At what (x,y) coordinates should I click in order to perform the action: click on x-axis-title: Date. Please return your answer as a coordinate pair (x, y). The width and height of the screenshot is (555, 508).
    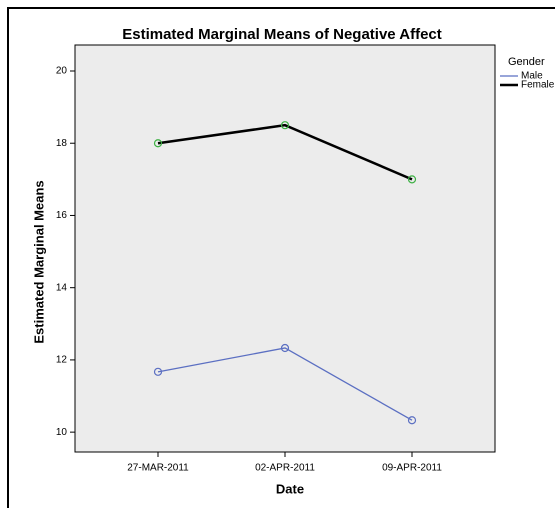
    Looking at the image, I should click on (290, 488).